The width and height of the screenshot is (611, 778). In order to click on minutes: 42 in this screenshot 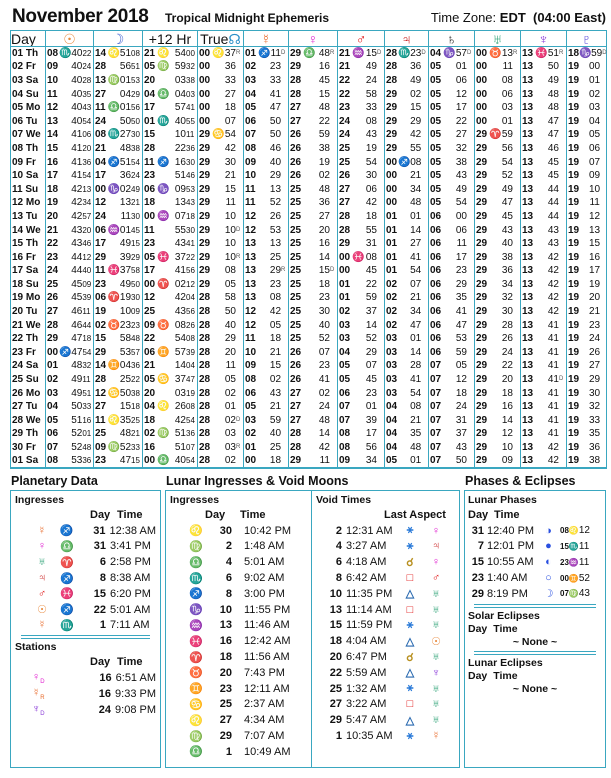, I will do `click(553, 312)`.